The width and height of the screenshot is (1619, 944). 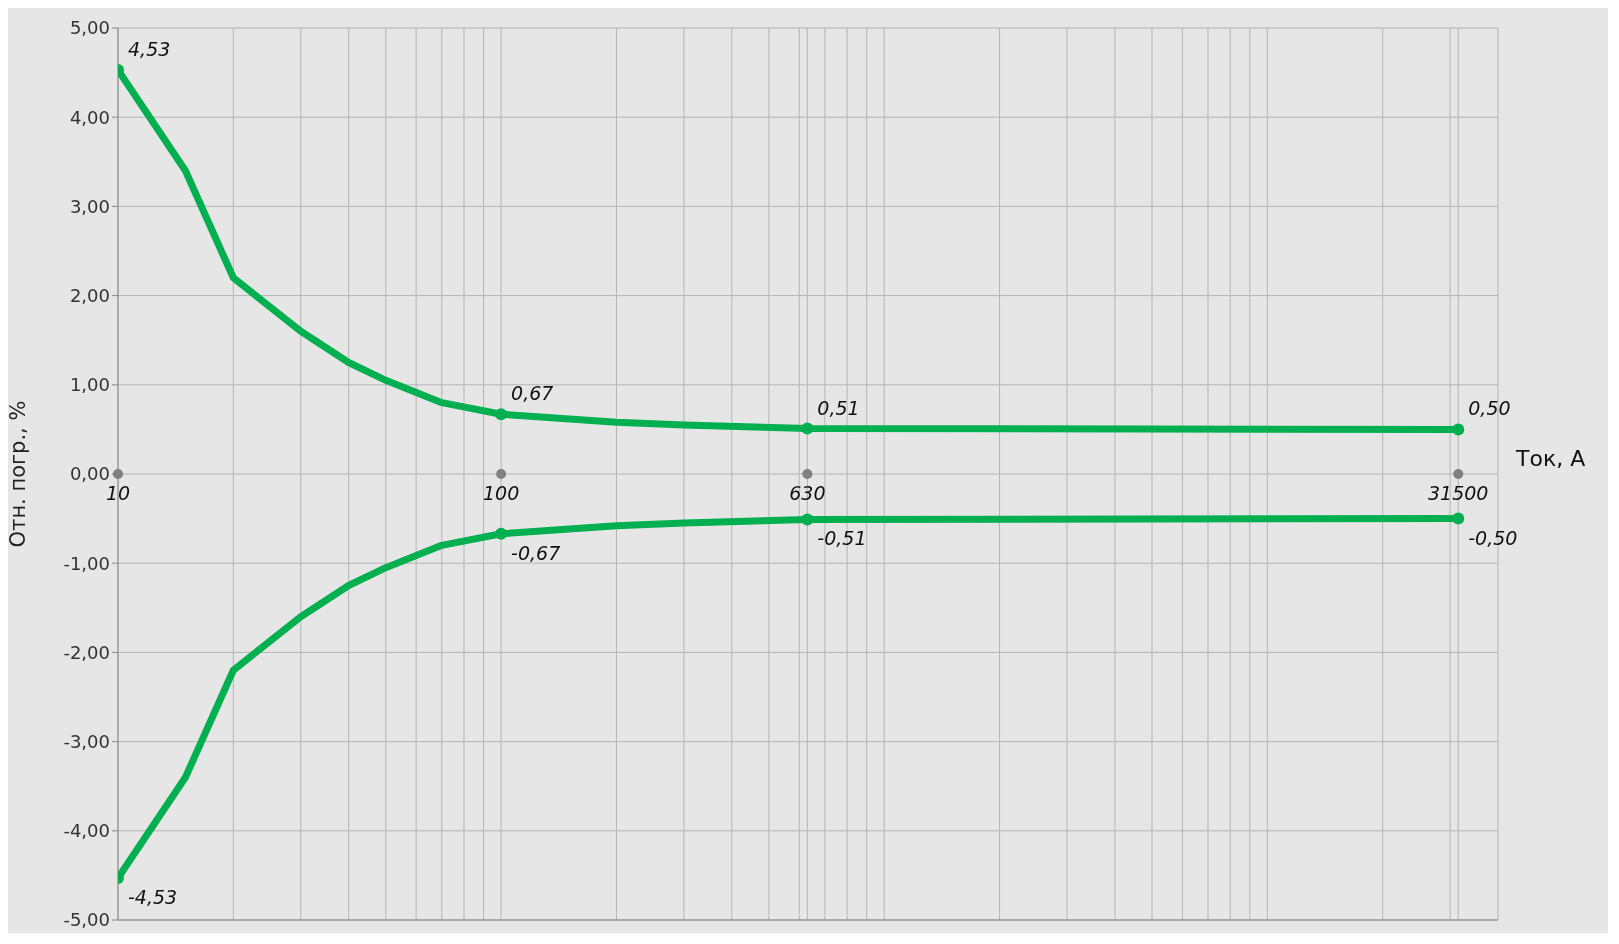 I want to click on data-label: 0,67, so click(x=532, y=393).